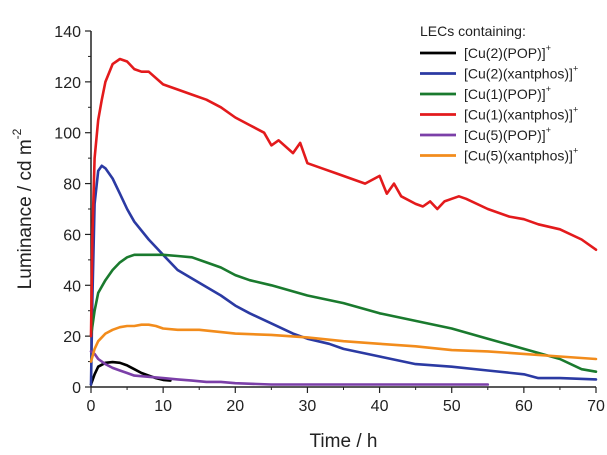  What do you see at coordinates (72, 286) in the screenshot?
I see `y-tick-label: 40` at bounding box center [72, 286].